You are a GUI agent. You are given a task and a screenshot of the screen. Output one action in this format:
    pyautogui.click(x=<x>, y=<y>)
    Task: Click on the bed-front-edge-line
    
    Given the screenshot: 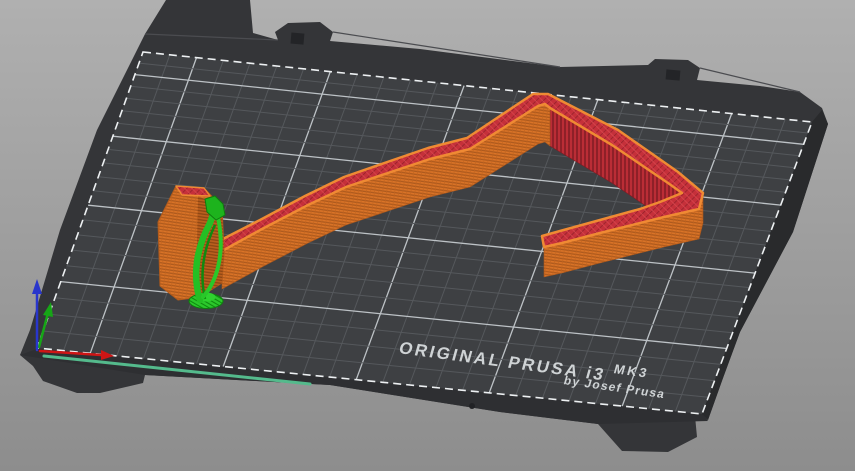 What is the action you would take?
    pyautogui.click(x=177, y=370)
    